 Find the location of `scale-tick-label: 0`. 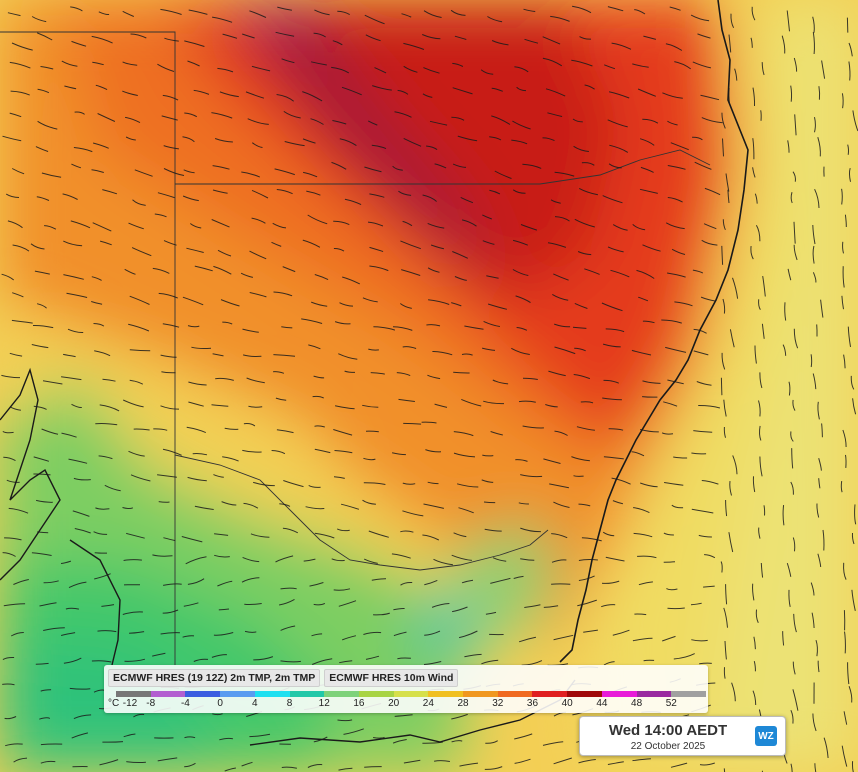

scale-tick-label: 0 is located at coordinates (220, 703).